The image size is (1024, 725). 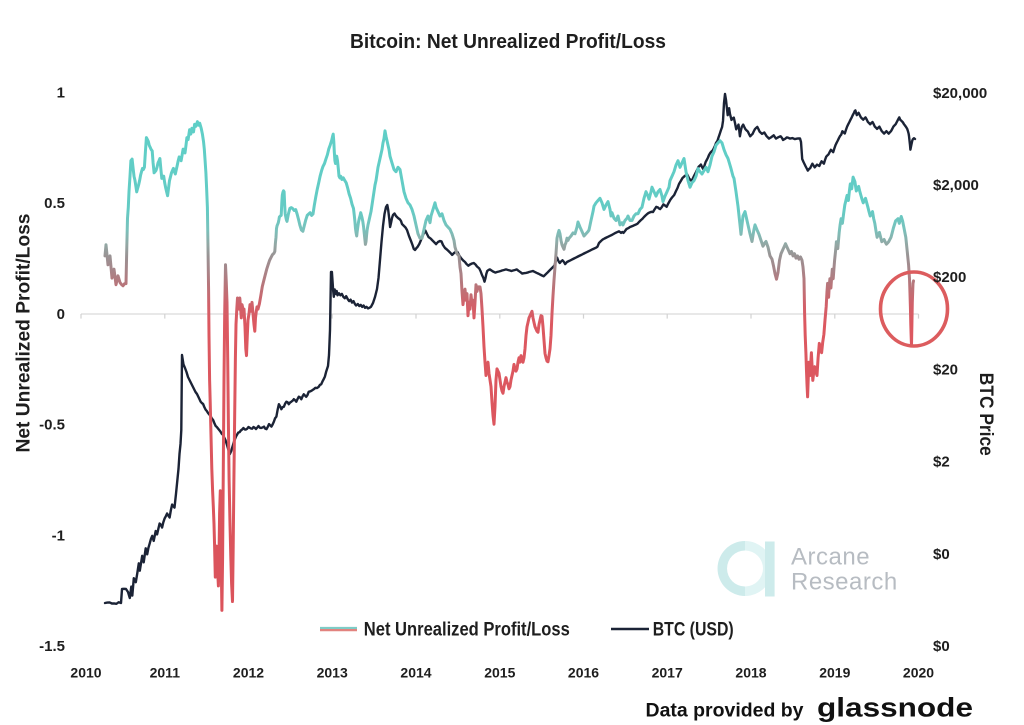 What do you see at coordinates (54, 203) in the screenshot?
I see `svg-text: 0.5` at bounding box center [54, 203].